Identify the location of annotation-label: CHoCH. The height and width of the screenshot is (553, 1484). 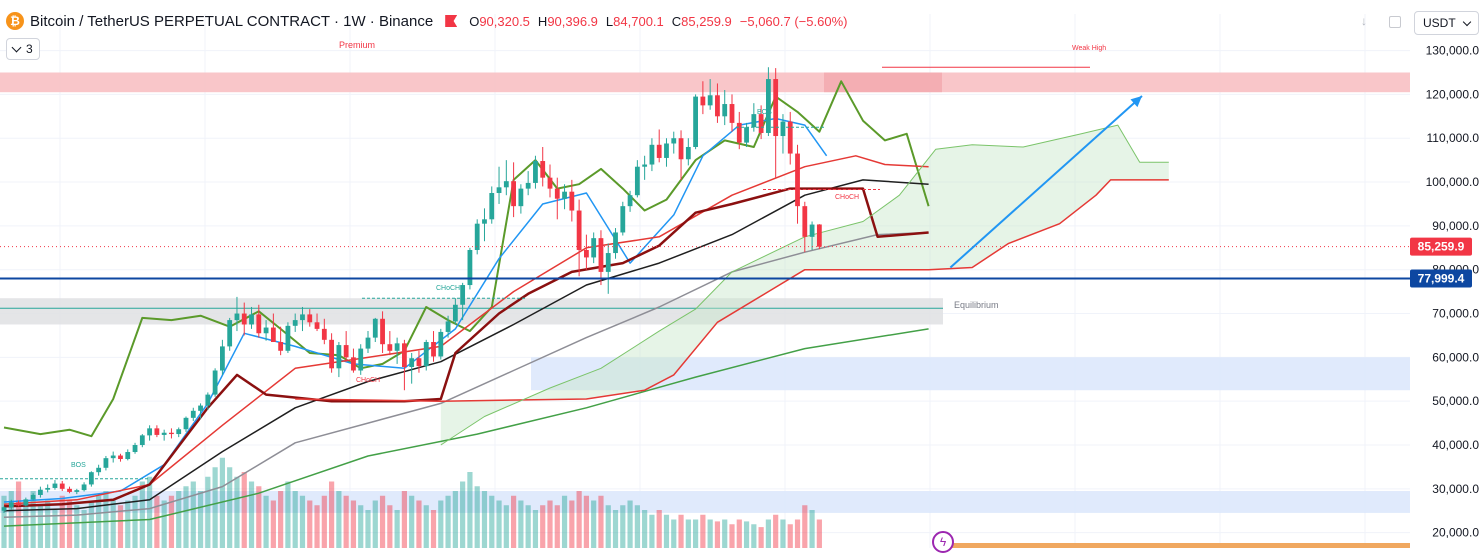
(368, 380).